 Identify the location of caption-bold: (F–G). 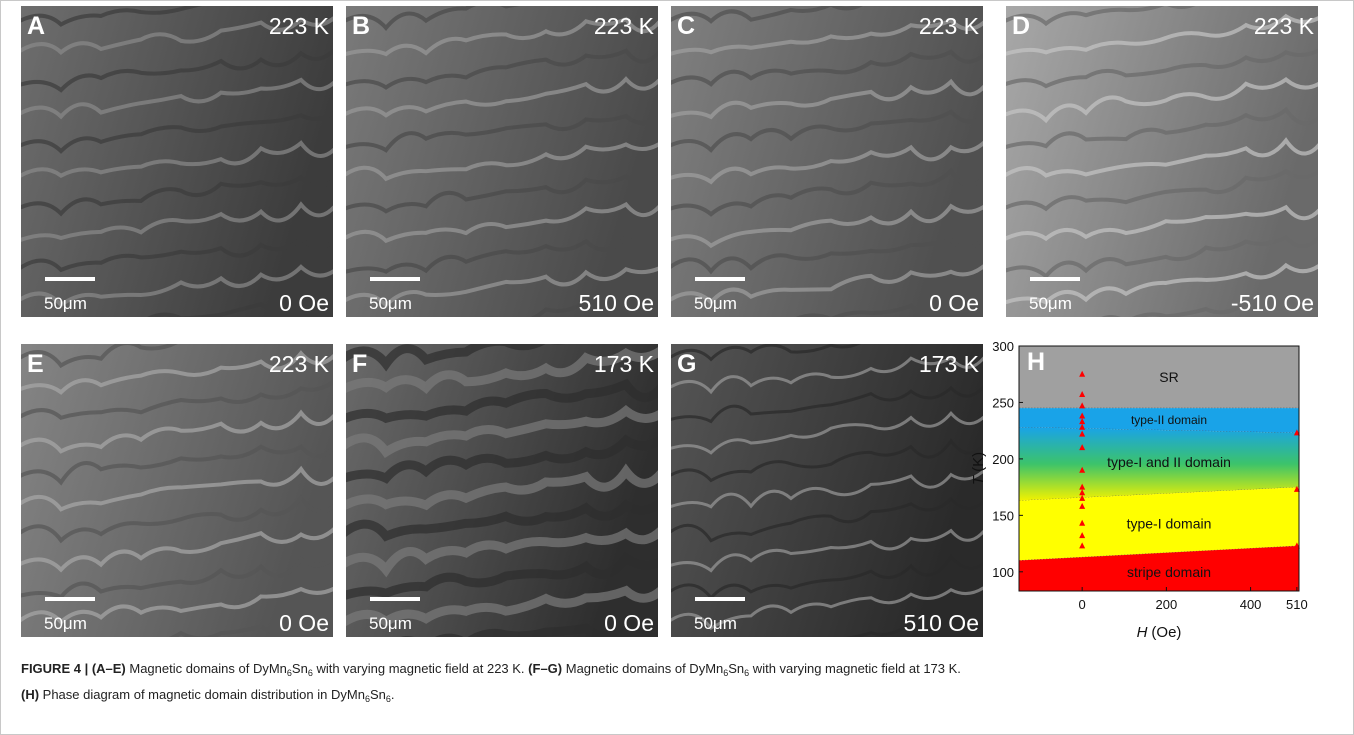
(545, 668).